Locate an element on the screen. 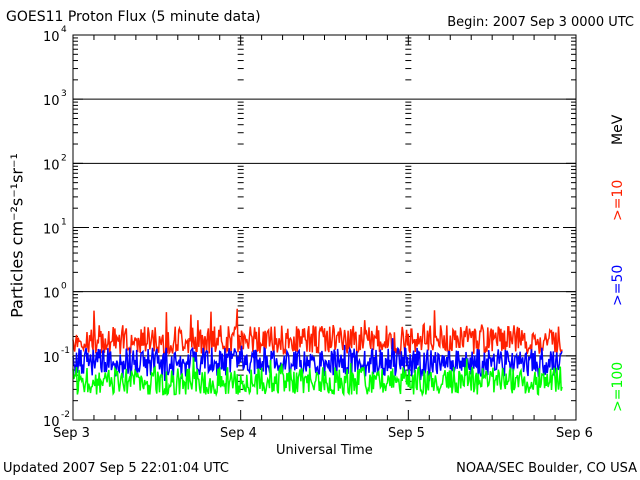 The height and width of the screenshot is (480, 640). y-tick-exponent: 0 is located at coordinates (64, 287).